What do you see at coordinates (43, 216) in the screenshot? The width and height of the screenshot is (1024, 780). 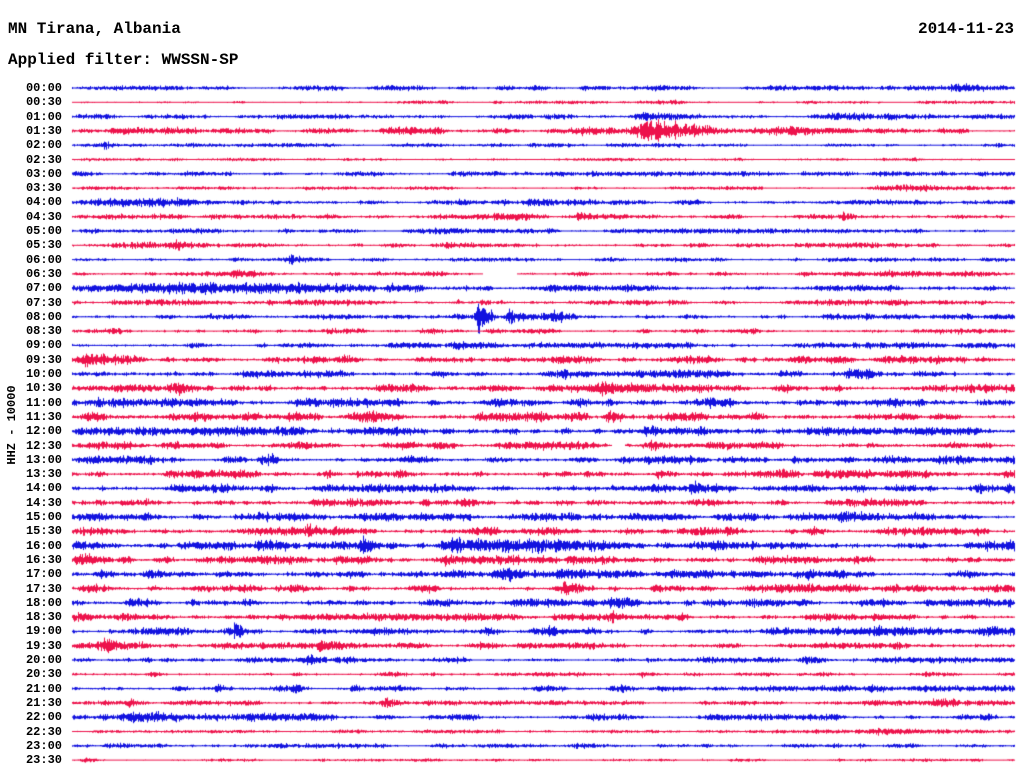 I see `trace-time-label: 04:30` at bounding box center [43, 216].